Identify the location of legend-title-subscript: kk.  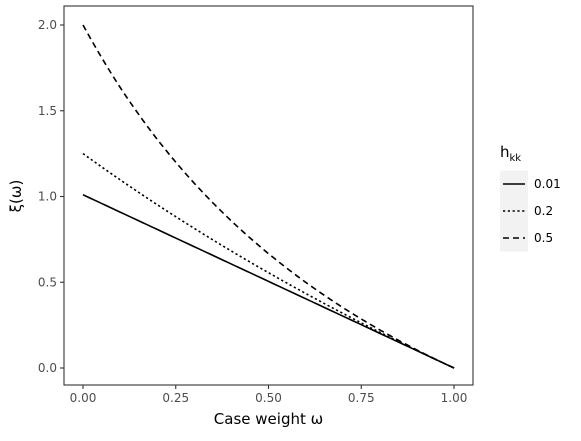
(516, 158).